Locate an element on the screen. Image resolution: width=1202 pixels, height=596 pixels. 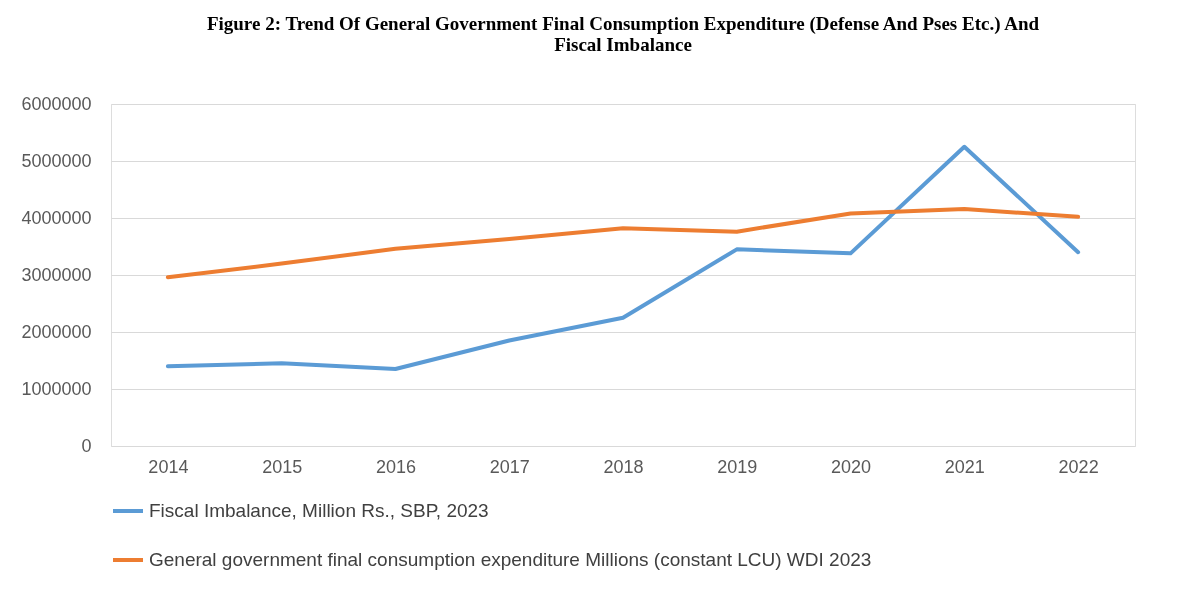
y-tick-label: 0 is located at coordinates (86, 445).